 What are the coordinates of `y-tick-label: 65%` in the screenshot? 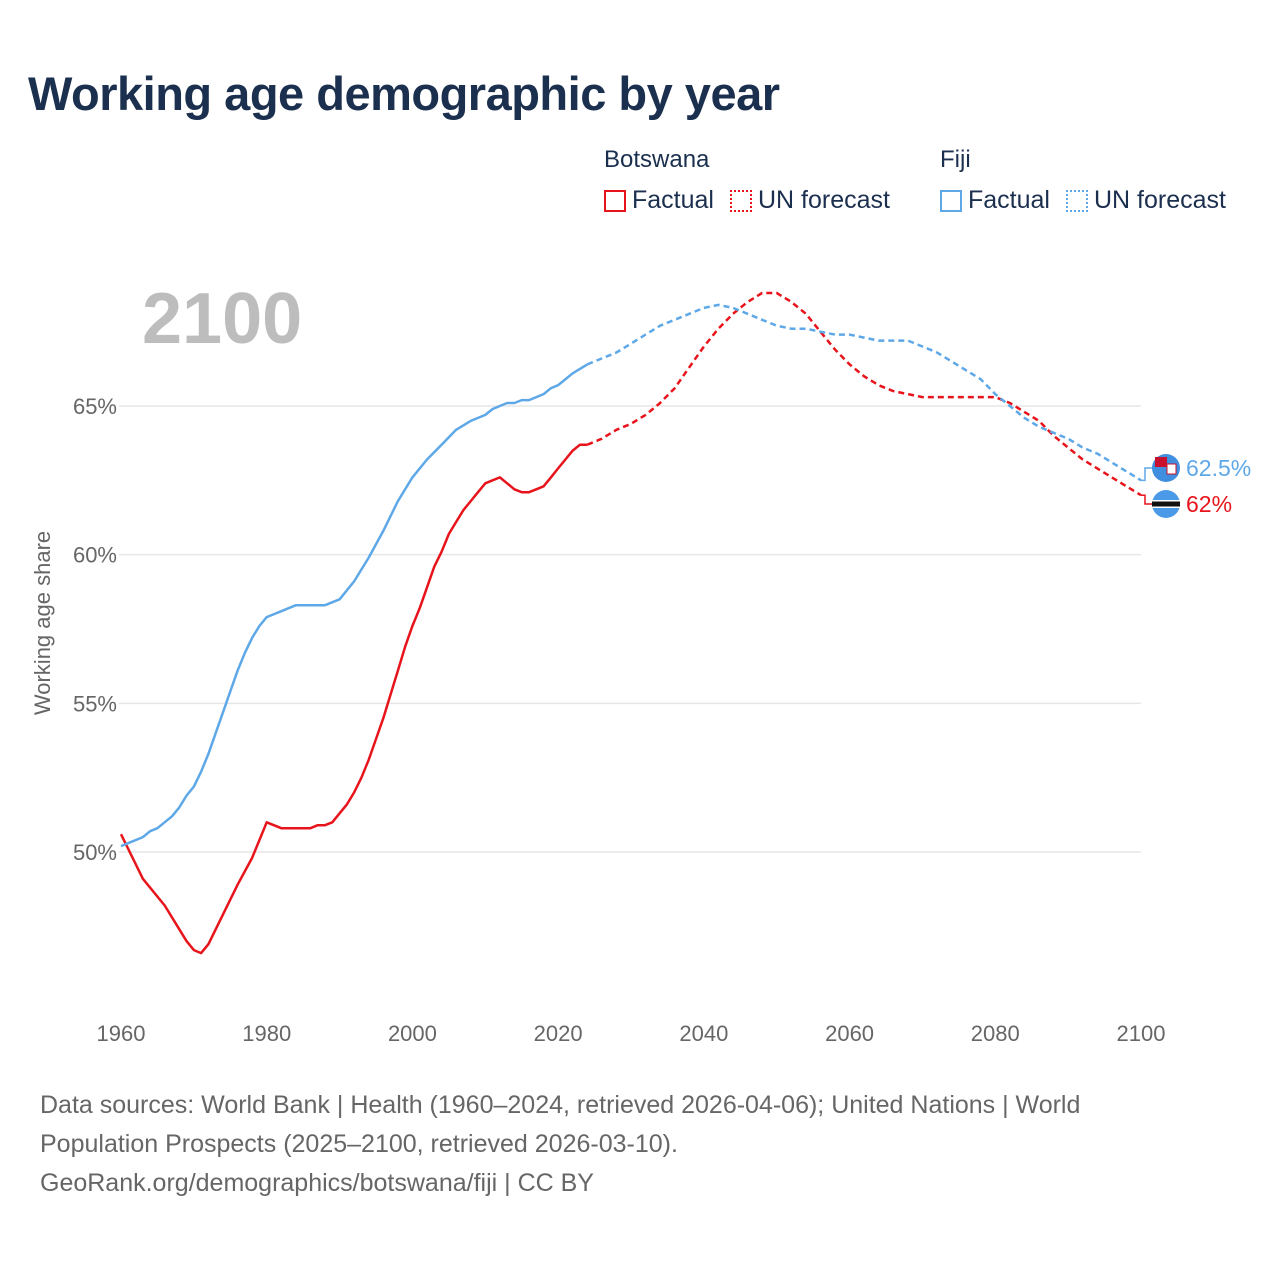 It's located at (95, 406).